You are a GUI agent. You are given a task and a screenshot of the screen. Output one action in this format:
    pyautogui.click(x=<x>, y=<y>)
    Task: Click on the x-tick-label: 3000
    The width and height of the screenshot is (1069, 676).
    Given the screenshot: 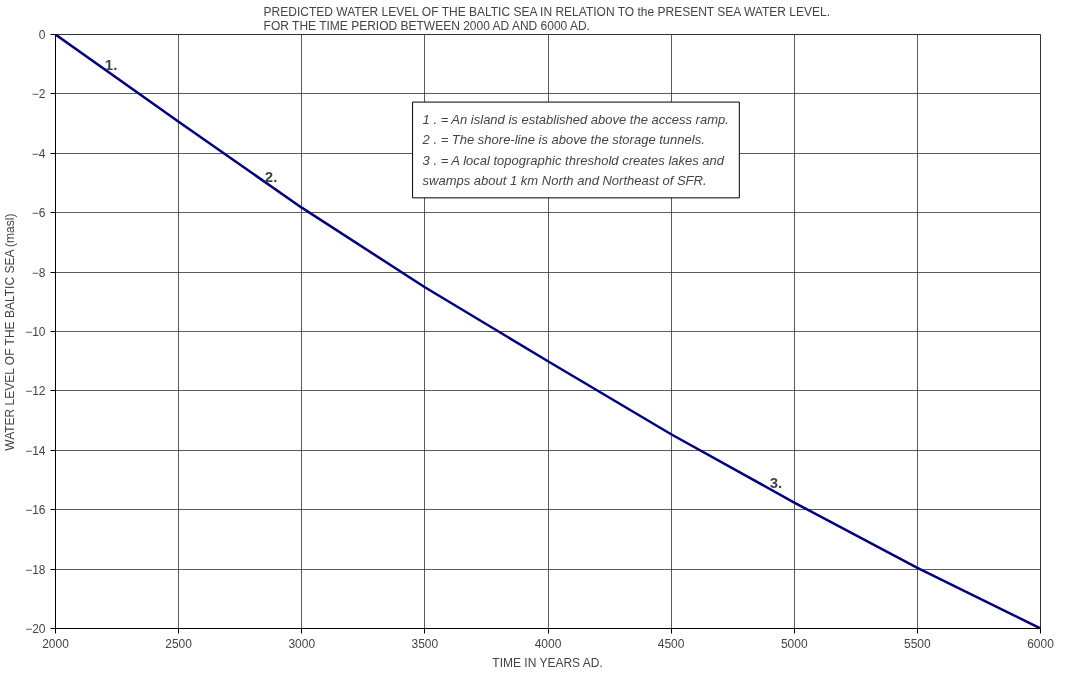 What is the action you would take?
    pyautogui.click(x=302, y=643)
    